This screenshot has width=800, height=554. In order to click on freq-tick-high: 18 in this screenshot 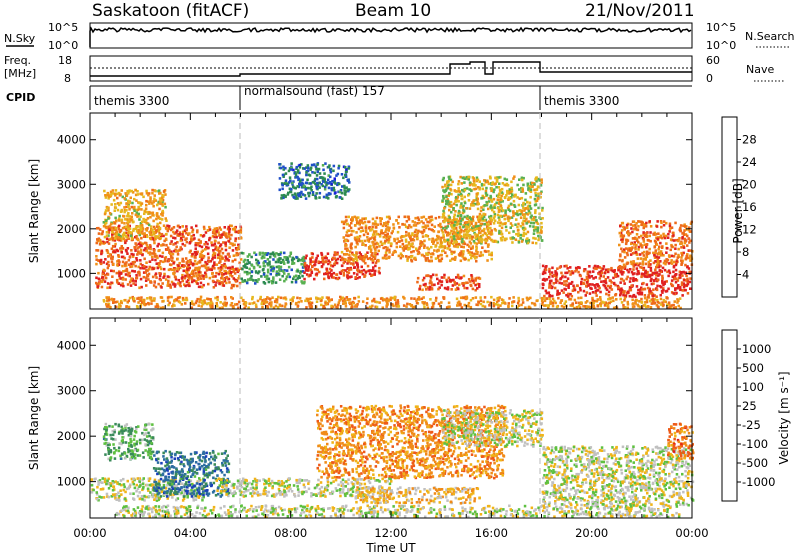, I will do `click(65, 60)`.